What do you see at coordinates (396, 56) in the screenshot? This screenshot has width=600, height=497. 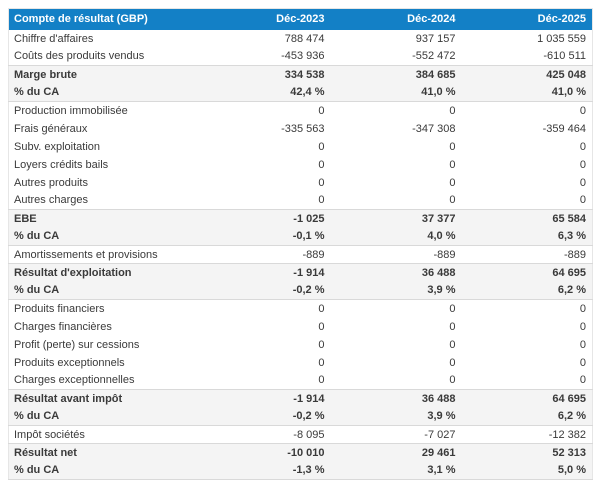 I see `row-value: -552 472` at bounding box center [396, 56].